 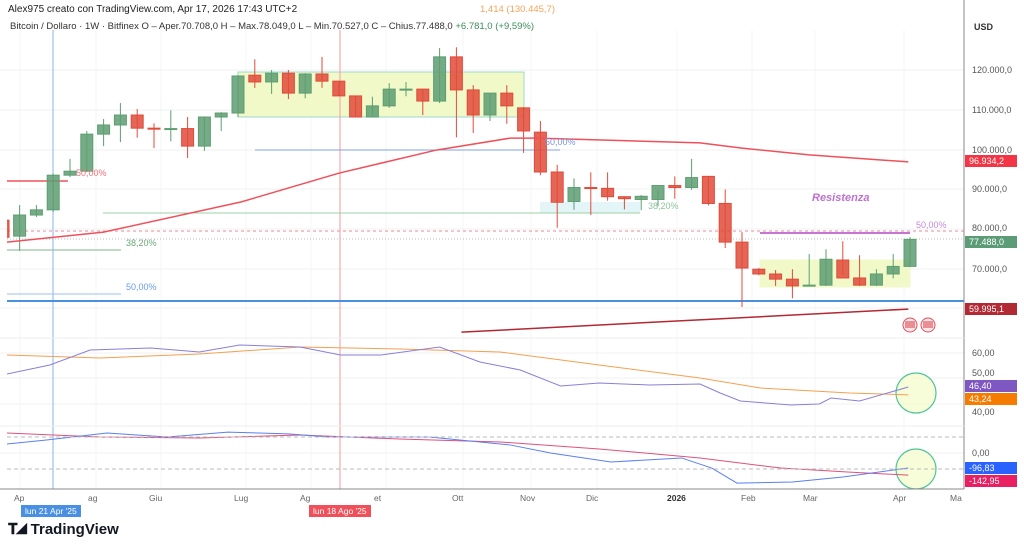 I want to click on rsi-tick-label: 50,00, so click(x=983, y=373).